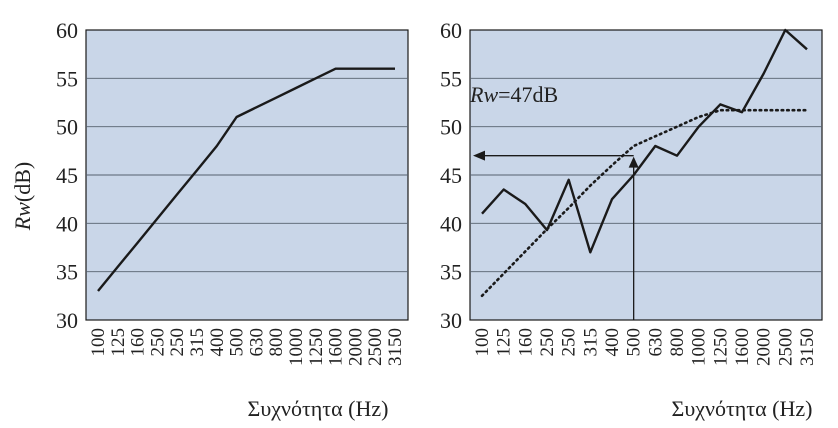 Image resolution: width=838 pixels, height=428 pixels. Describe the element at coordinates (318, 408) in the screenshot. I see `left-x-axis-label: Συχνότητα (Hz)` at that location.